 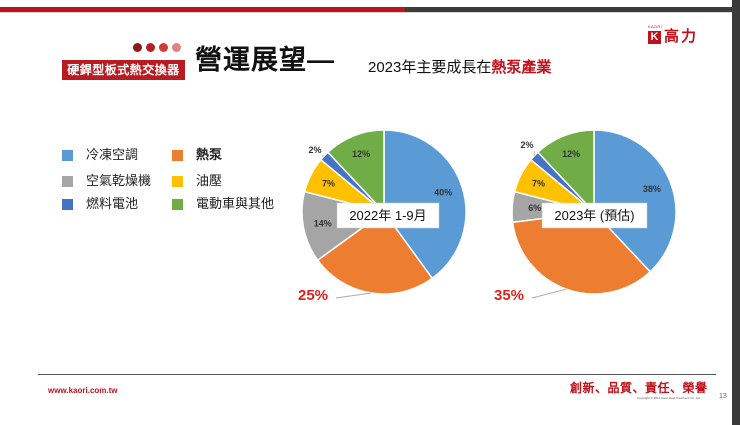 What do you see at coordinates (112, 203) in the screenshot?
I see `legend-label: 燃料電池` at bounding box center [112, 203].